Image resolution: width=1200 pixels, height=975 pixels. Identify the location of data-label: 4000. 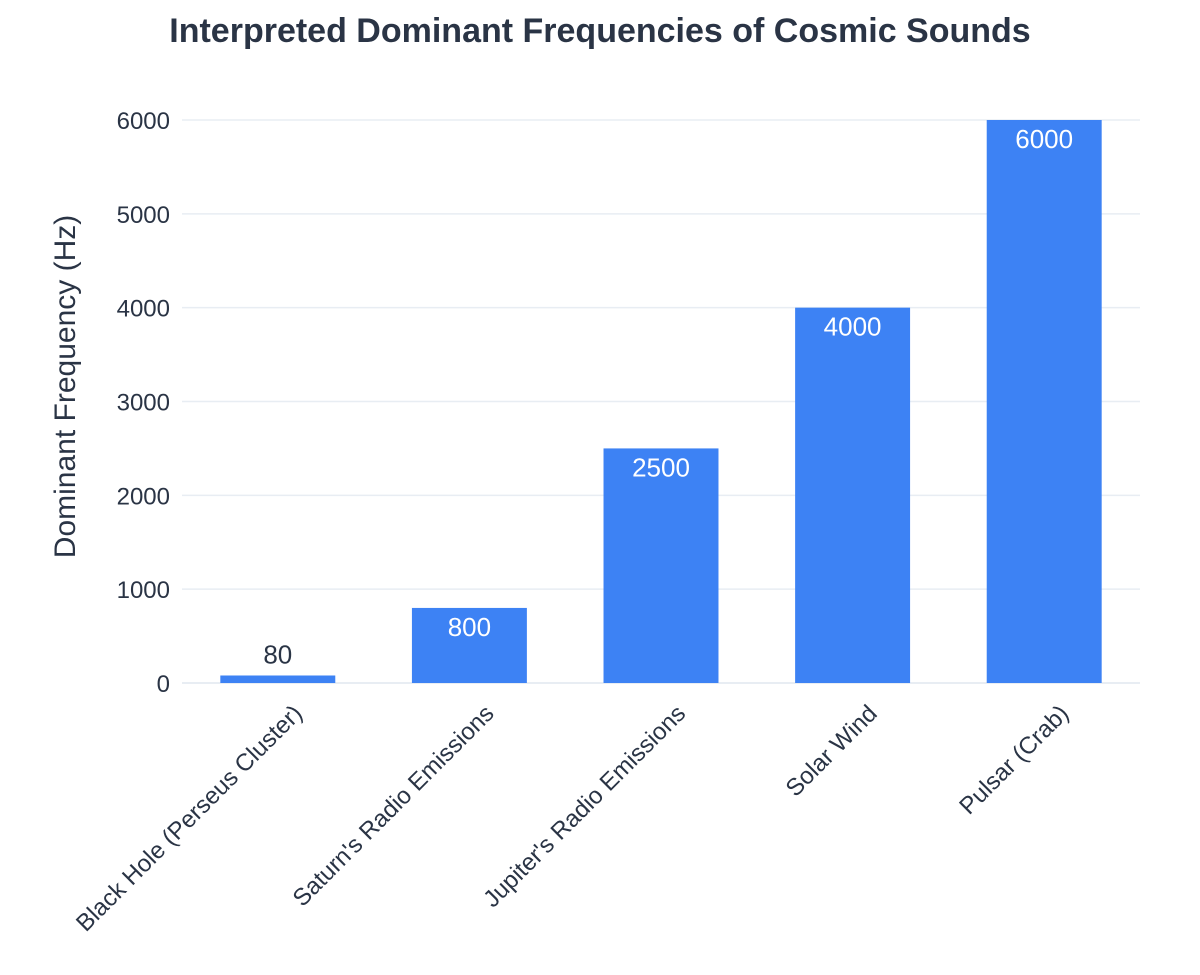
(853, 327).